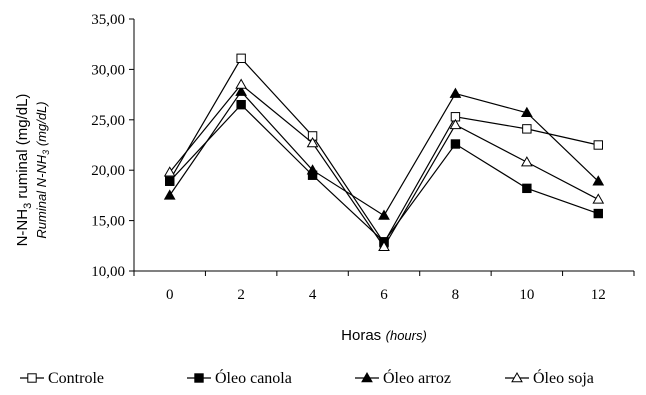 The height and width of the screenshot is (395, 646). I want to click on y-axis-label-prefix: N-NH, so click(22, 228).